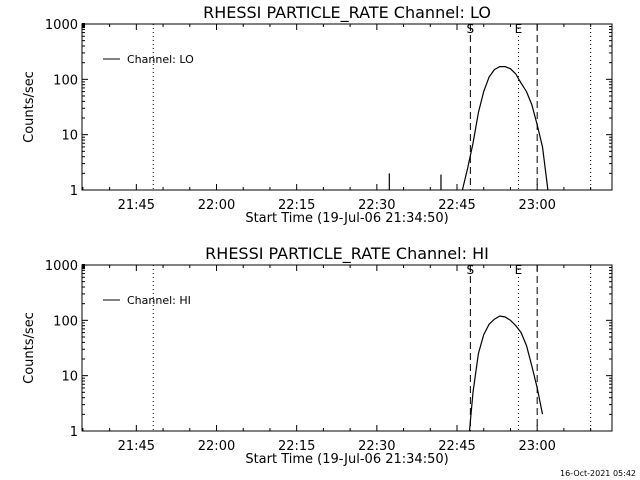 This screenshot has width=640, height=480. I want to click on chart-title: RHESSI PARTICLE_RATE Channel: LO, so click(347, 13).